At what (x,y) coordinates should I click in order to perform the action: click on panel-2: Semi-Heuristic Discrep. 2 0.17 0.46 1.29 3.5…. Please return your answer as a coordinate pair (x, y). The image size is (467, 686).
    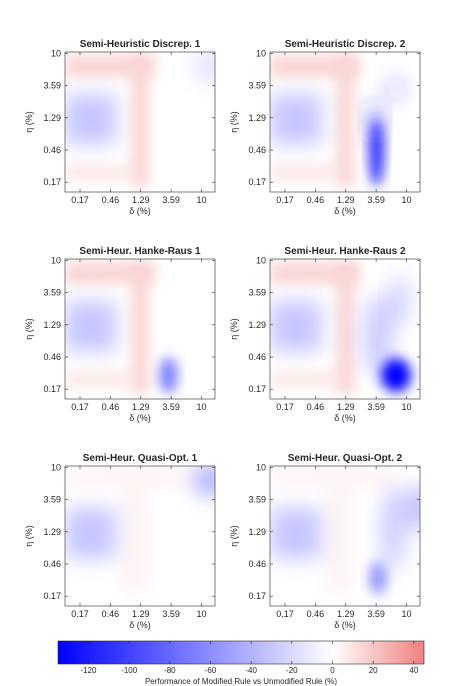
    Looking at the image, I should click on (325, 127).